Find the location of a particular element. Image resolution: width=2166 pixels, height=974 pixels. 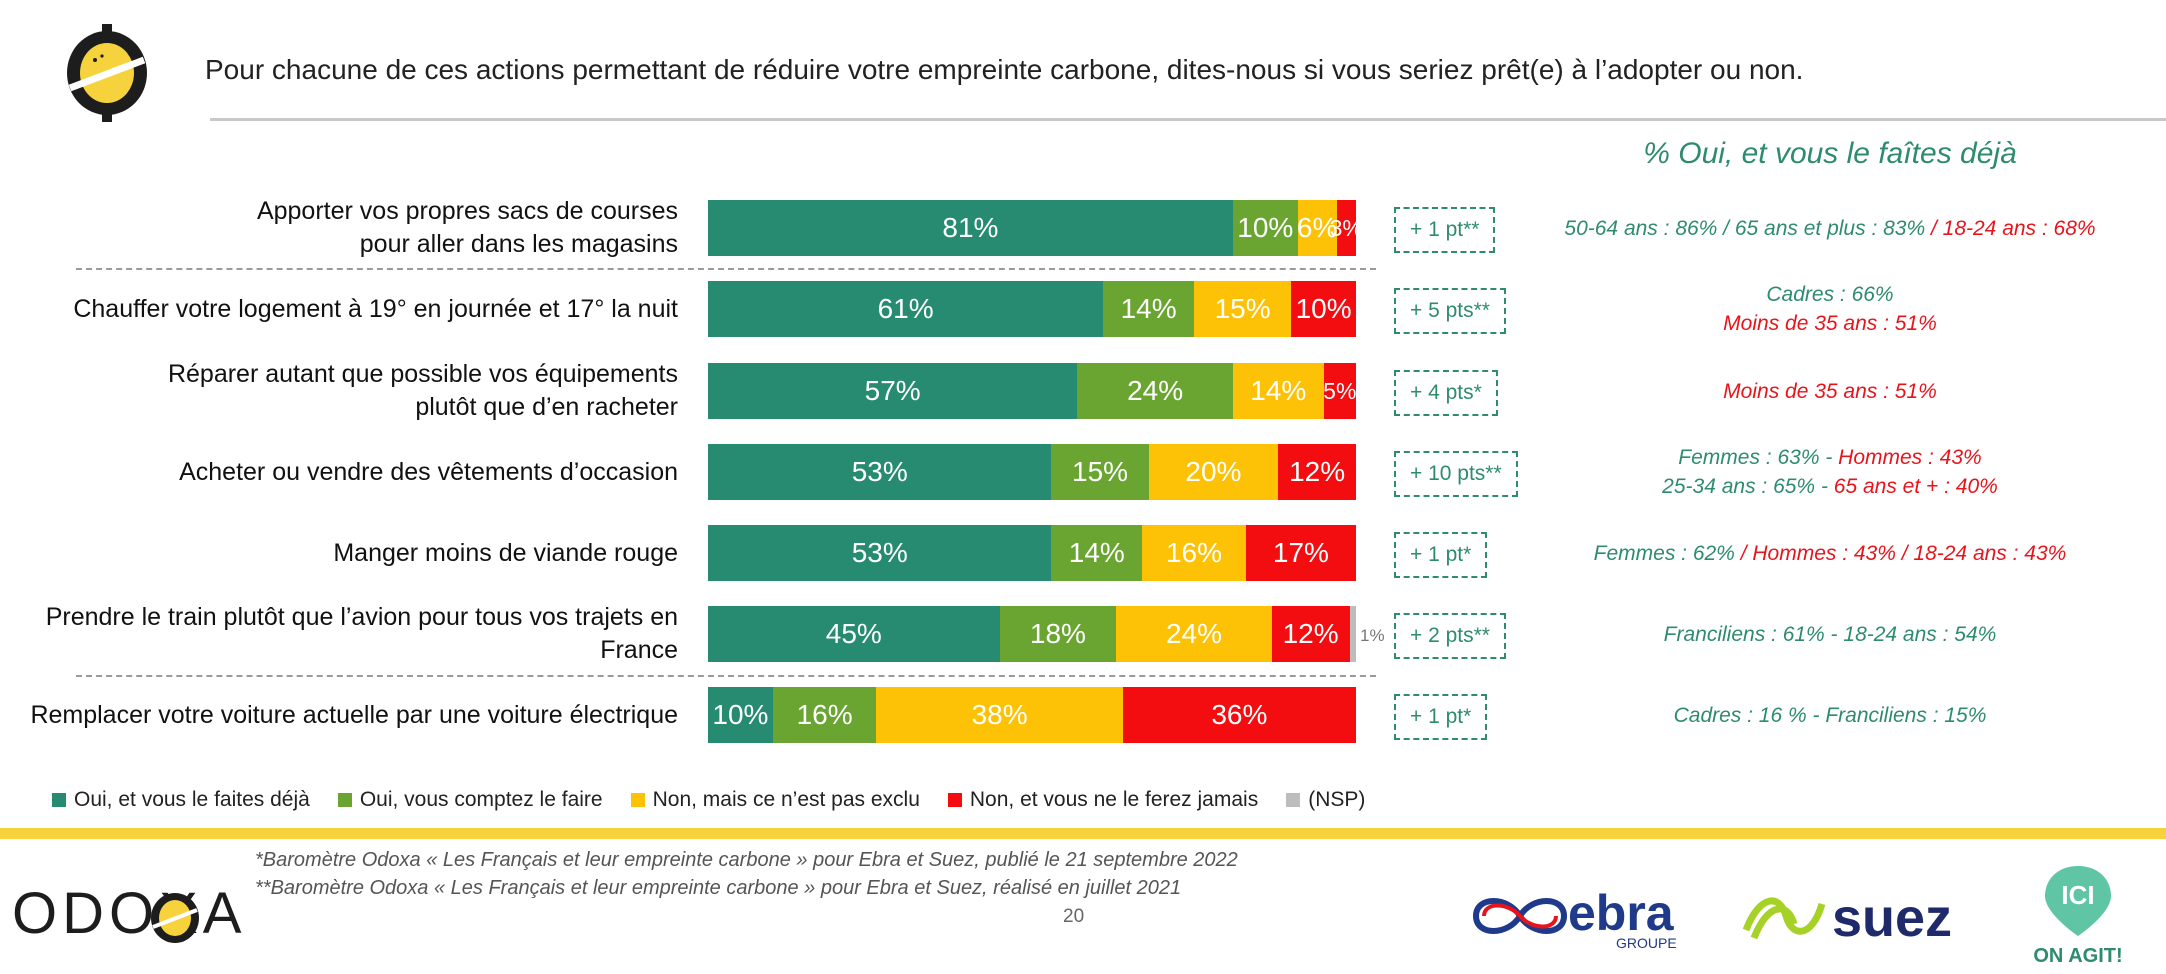

segment-note-part: Cadres : 16 % - Franciliens : 15% is located at coordinates (1830, 715).